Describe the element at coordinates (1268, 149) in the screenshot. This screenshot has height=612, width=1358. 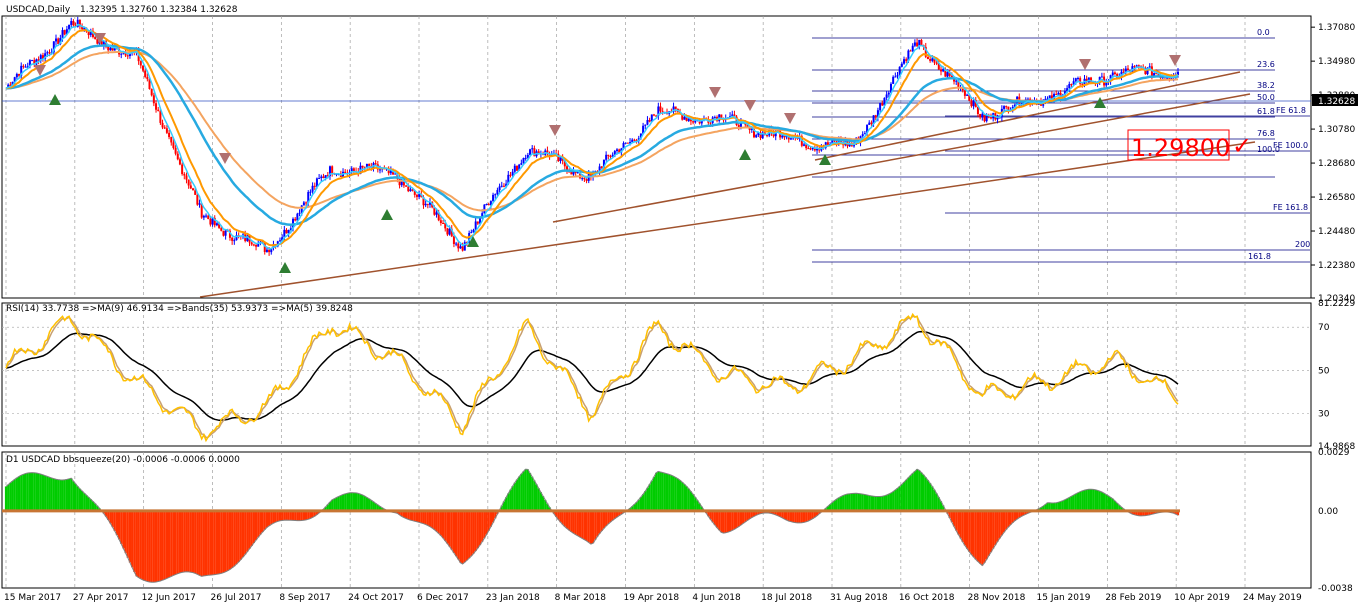
I see `fib-level-label: 100.0` at that location.